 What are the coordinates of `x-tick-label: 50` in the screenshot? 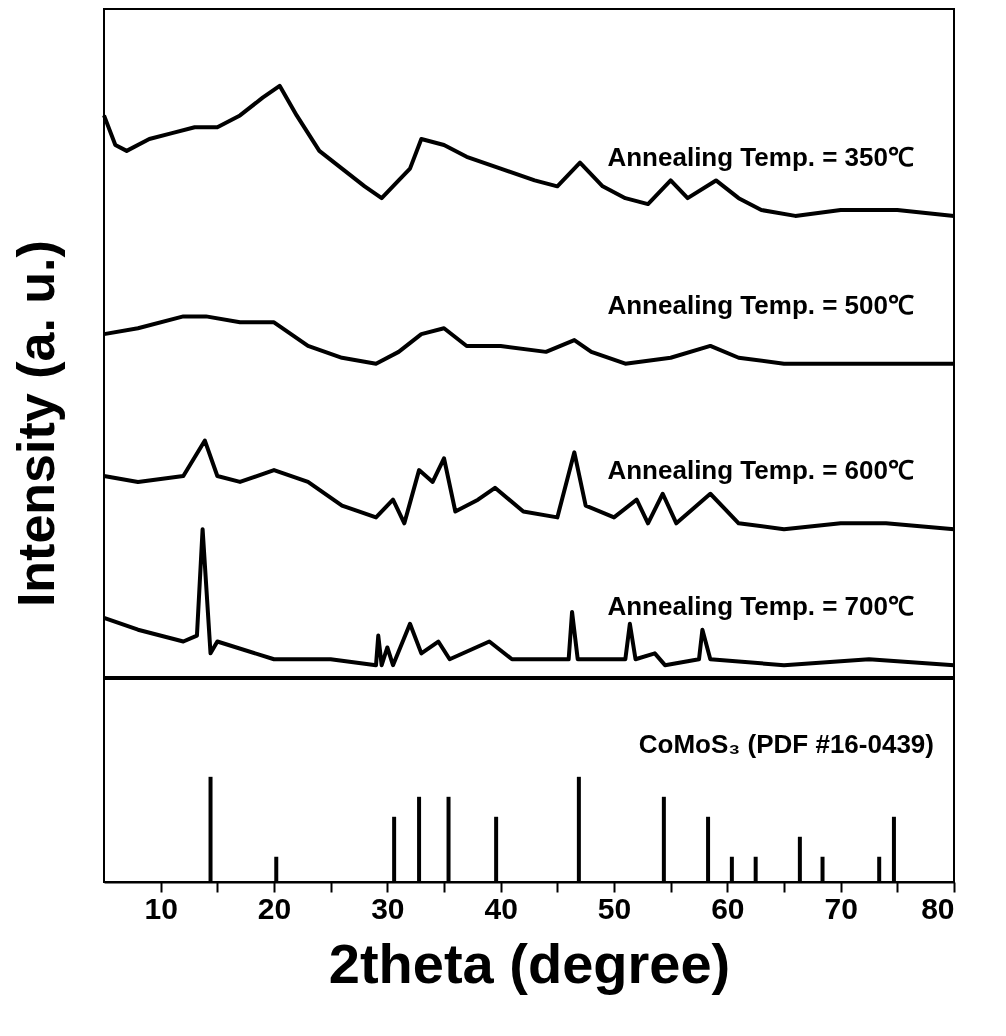 It's located at (614, 908).